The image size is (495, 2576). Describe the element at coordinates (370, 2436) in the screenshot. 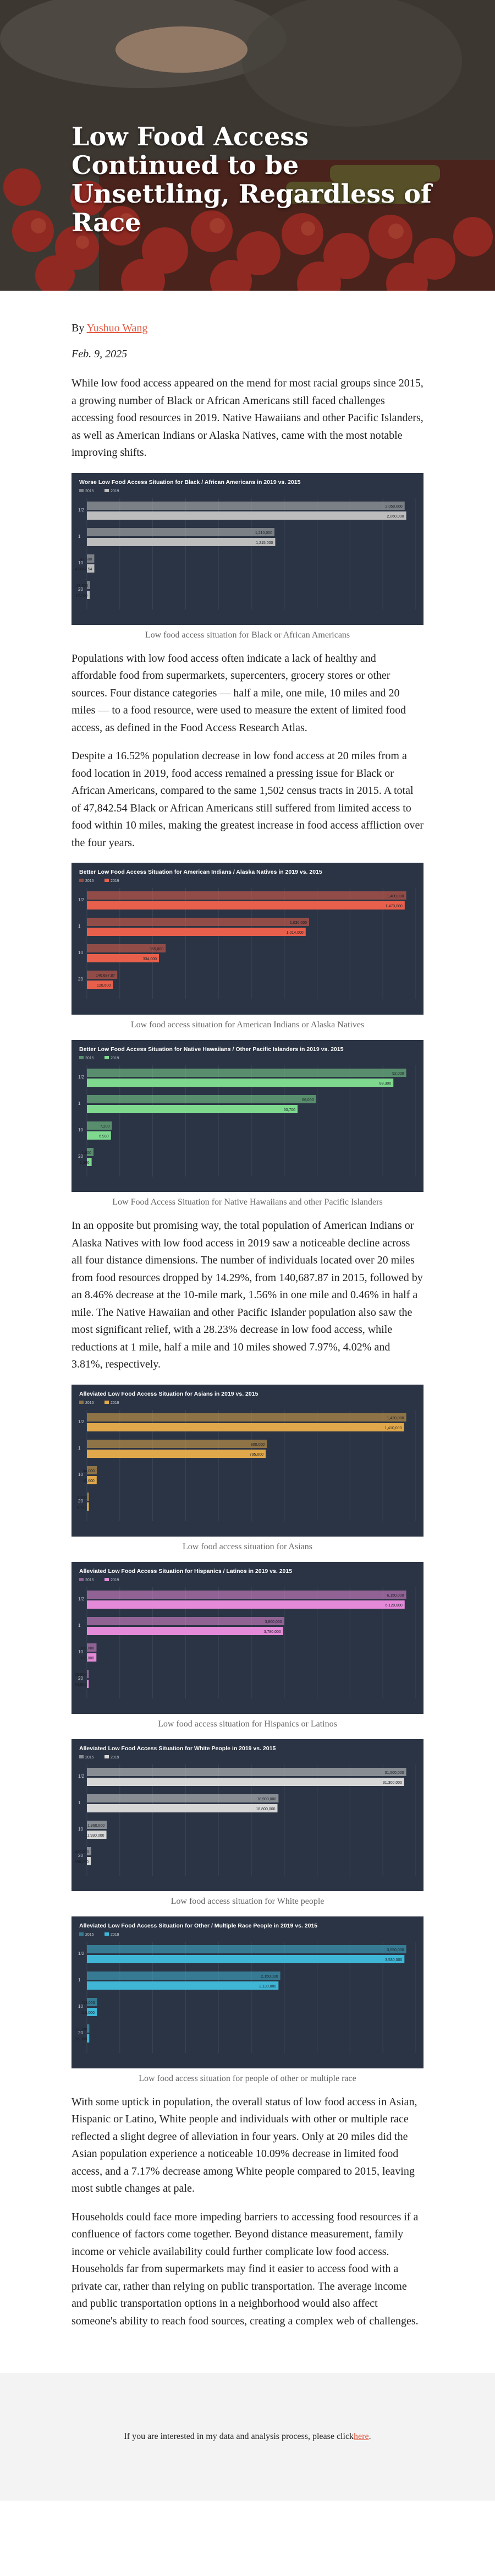

I see `footer-end: .` at that location.